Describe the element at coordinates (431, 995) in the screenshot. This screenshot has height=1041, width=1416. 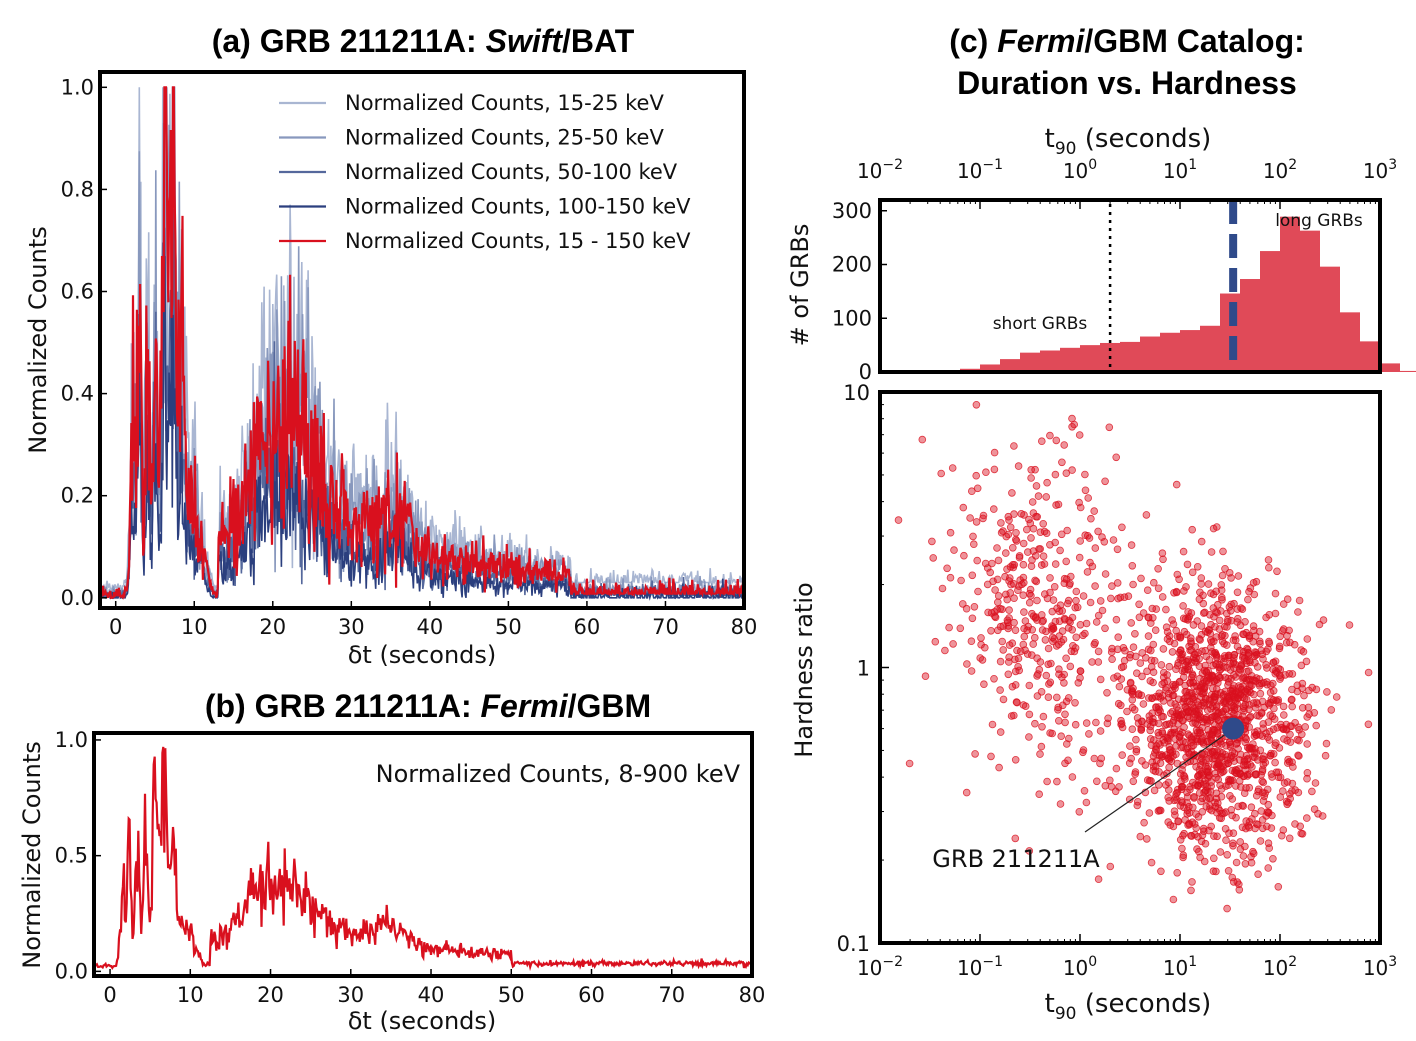
I see `x-tick-label: 40` at that location.